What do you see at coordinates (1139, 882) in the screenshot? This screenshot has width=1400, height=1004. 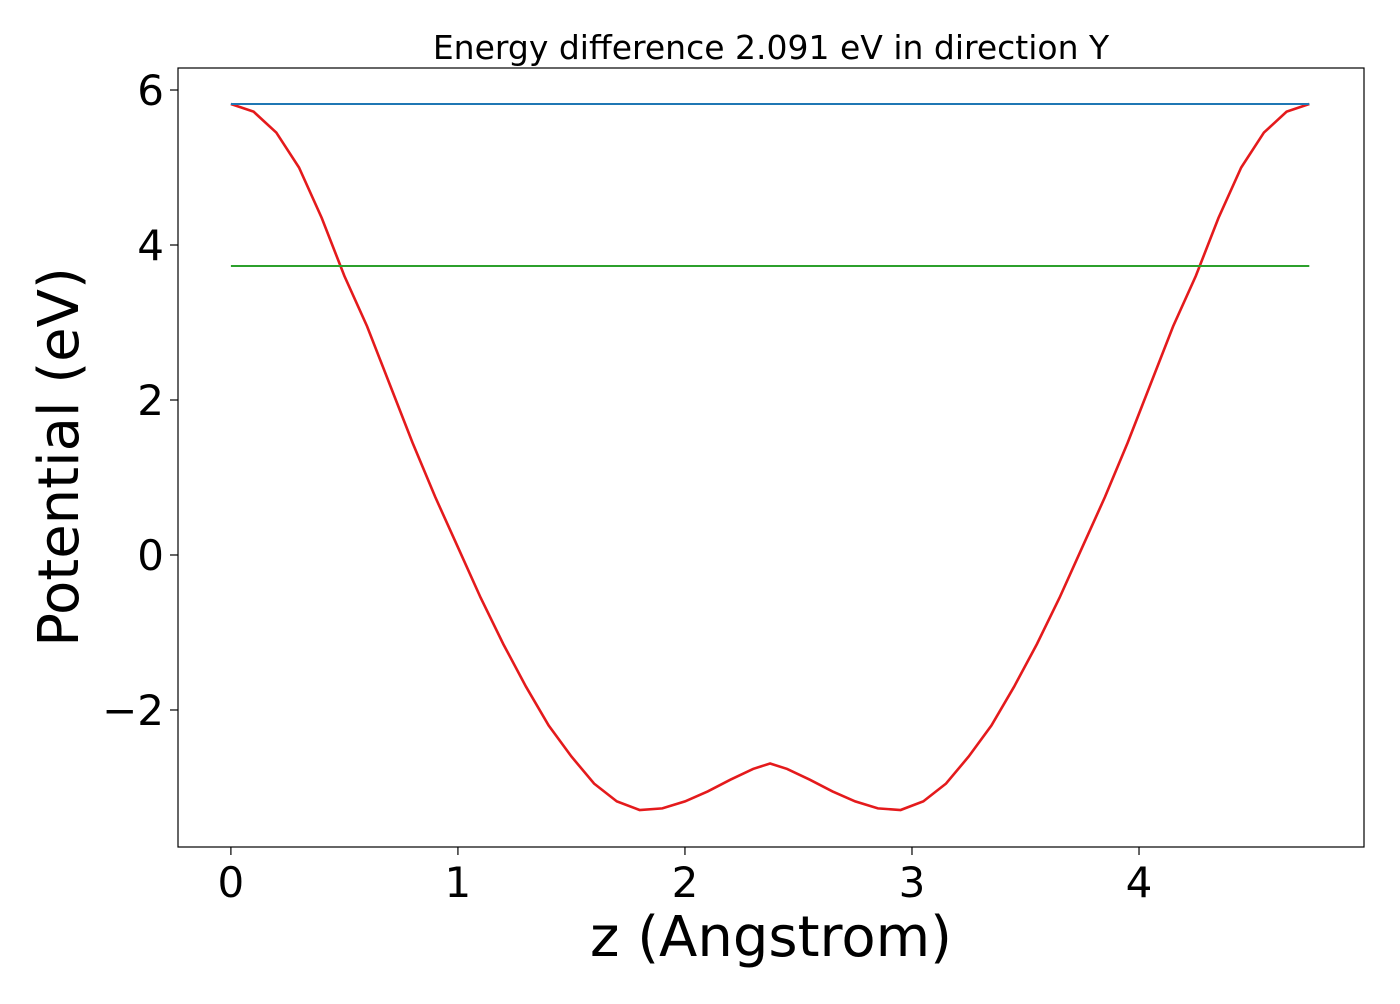 I see `x-tick-label: 4` at bounding box center [1139, 882].